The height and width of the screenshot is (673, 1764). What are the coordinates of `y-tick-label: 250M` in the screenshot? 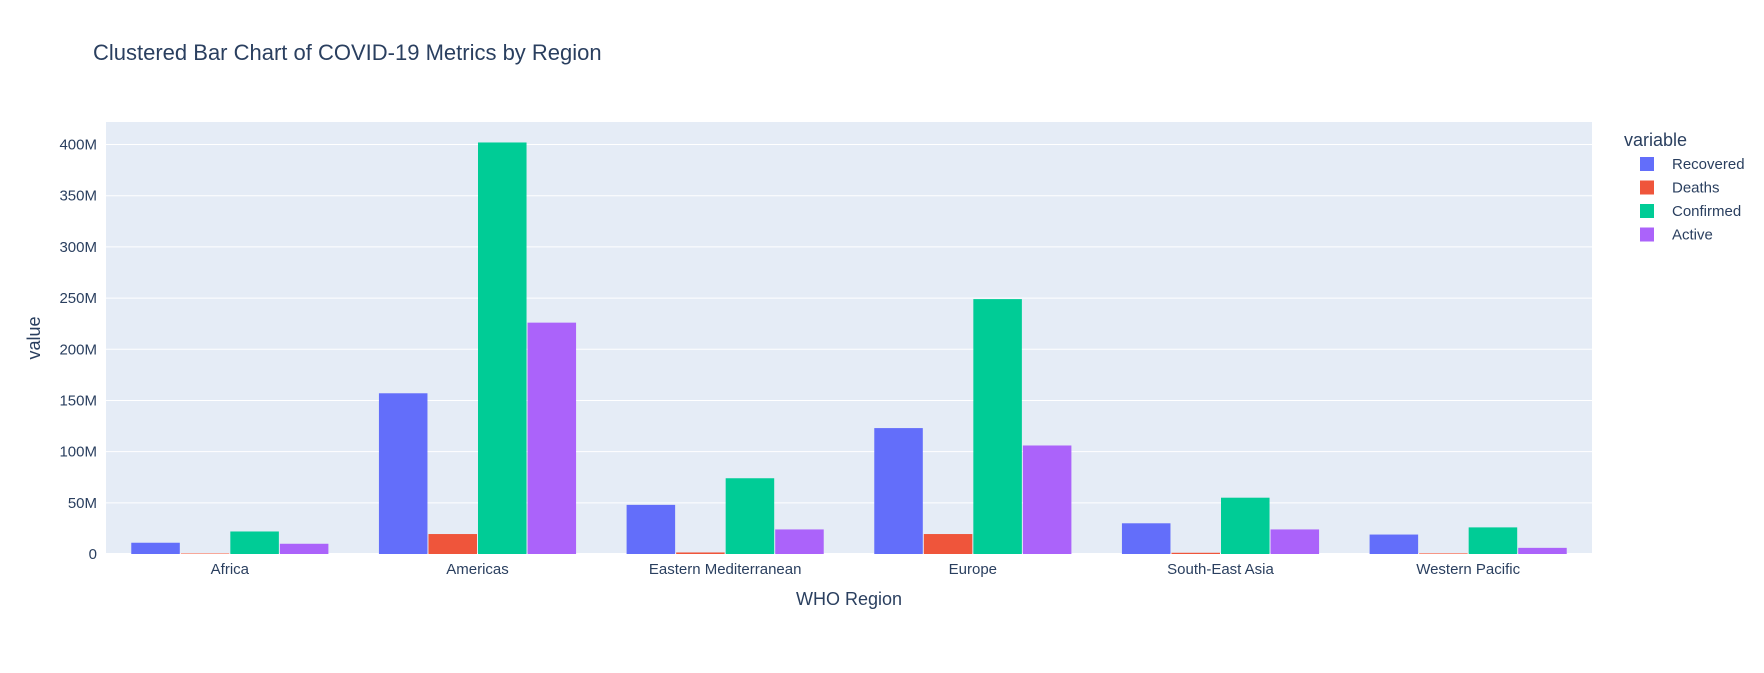 It's located at (78, 298).